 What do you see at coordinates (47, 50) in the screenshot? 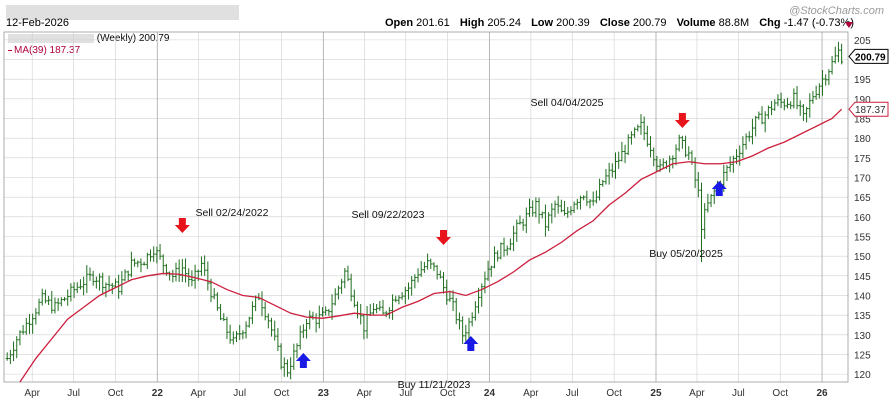
I see `legend-ma-label: MA(39) 187.37` at bounding box center [47, 50].